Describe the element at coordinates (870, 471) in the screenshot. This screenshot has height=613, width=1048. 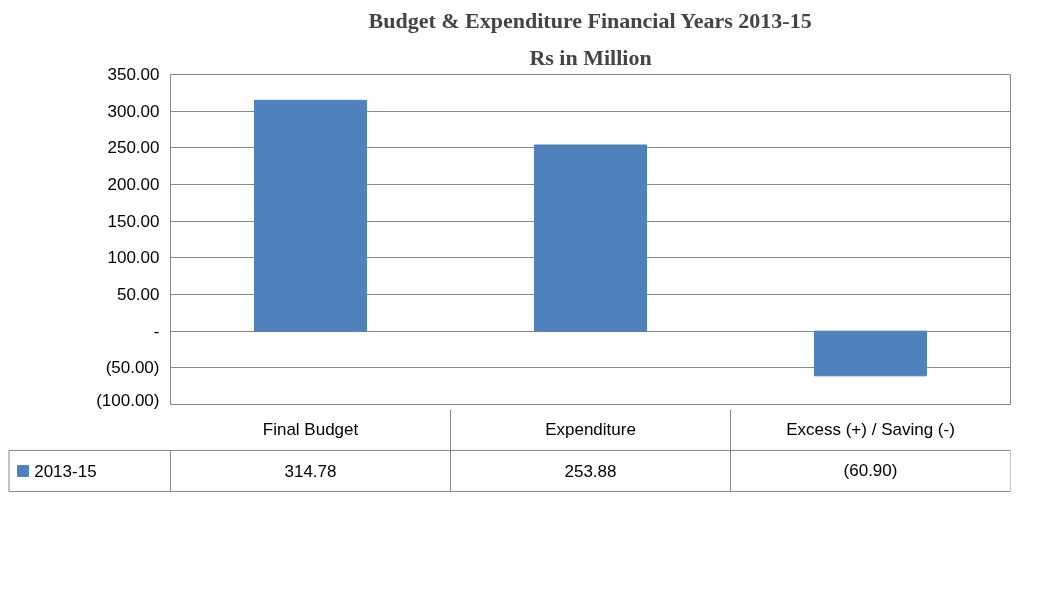
I see `data-label: (60.90)` at that location.